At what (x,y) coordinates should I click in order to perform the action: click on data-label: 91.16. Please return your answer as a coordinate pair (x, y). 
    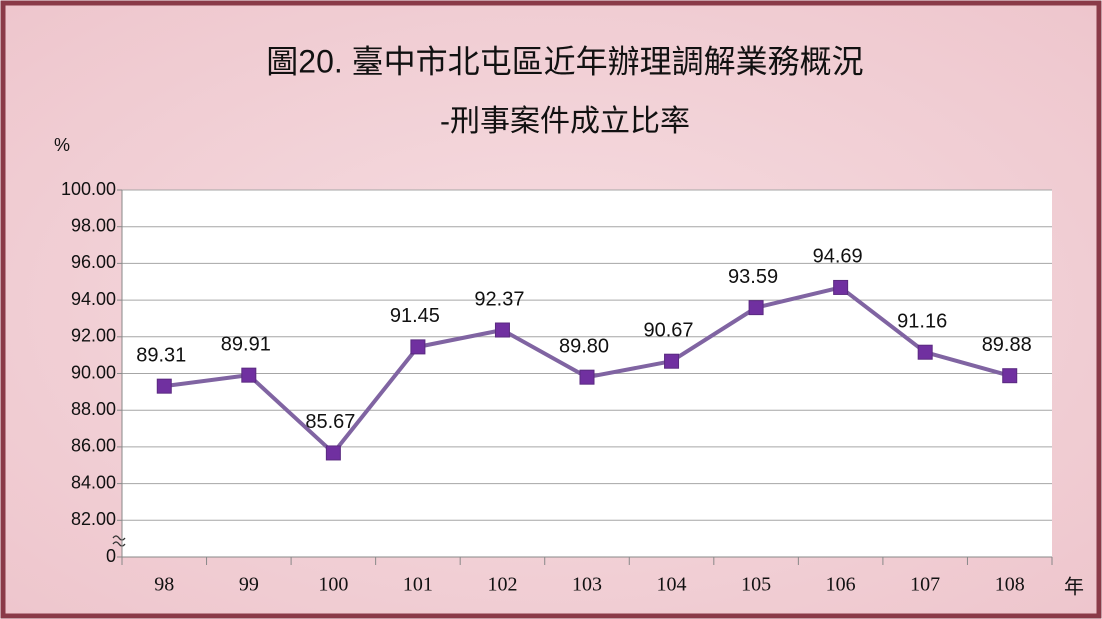
    Looking at the image, I should click on (922, 321).